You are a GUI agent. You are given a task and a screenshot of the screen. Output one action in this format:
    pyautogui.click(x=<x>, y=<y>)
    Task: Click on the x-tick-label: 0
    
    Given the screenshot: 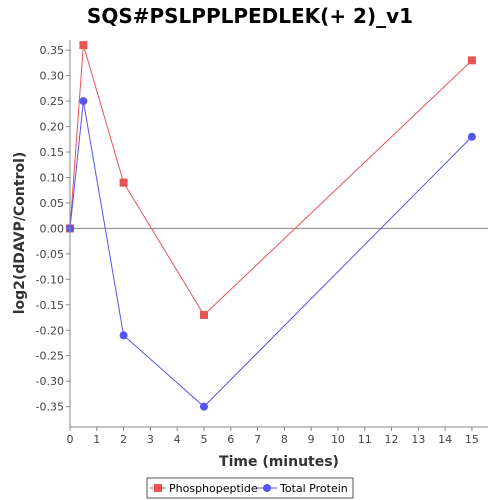 What is the action you would take?
    pyautogui.click(x=70, y=439)
    